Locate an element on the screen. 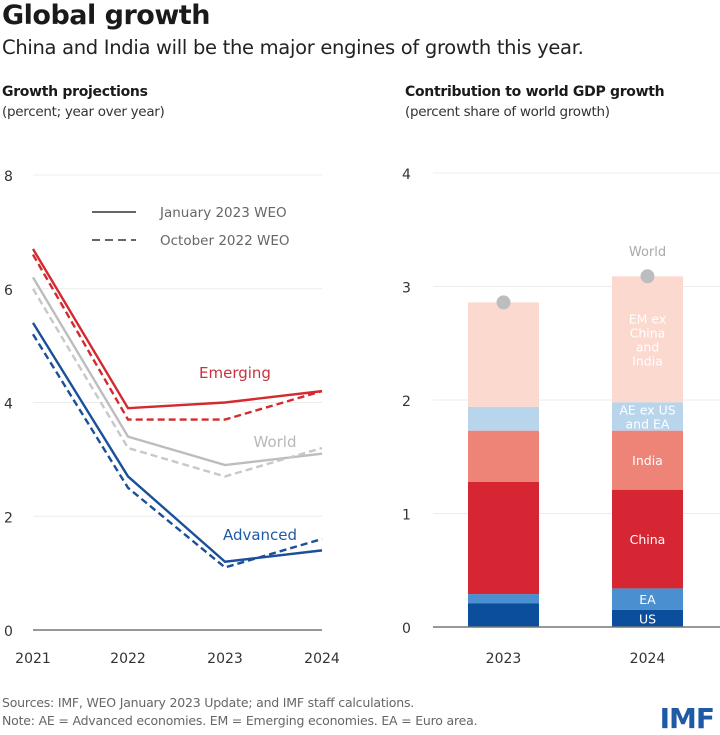 The height and width of the screenshot is (735, 720). segment-label: EA is located at coordinates (647, 599).